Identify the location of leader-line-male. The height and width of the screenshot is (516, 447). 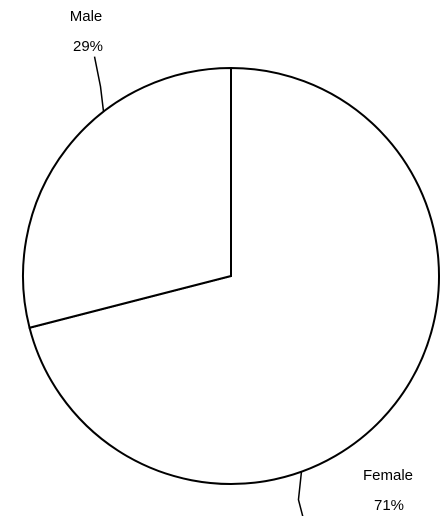
(99, 84).